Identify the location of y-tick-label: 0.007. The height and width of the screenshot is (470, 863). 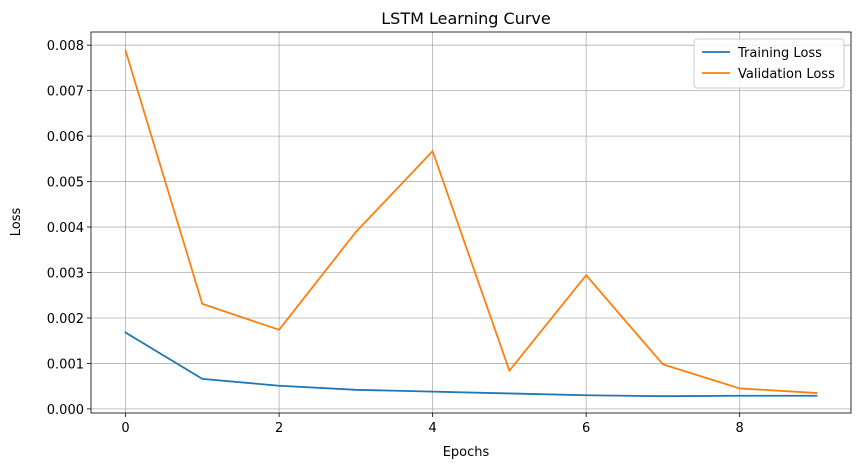
(65, 92).